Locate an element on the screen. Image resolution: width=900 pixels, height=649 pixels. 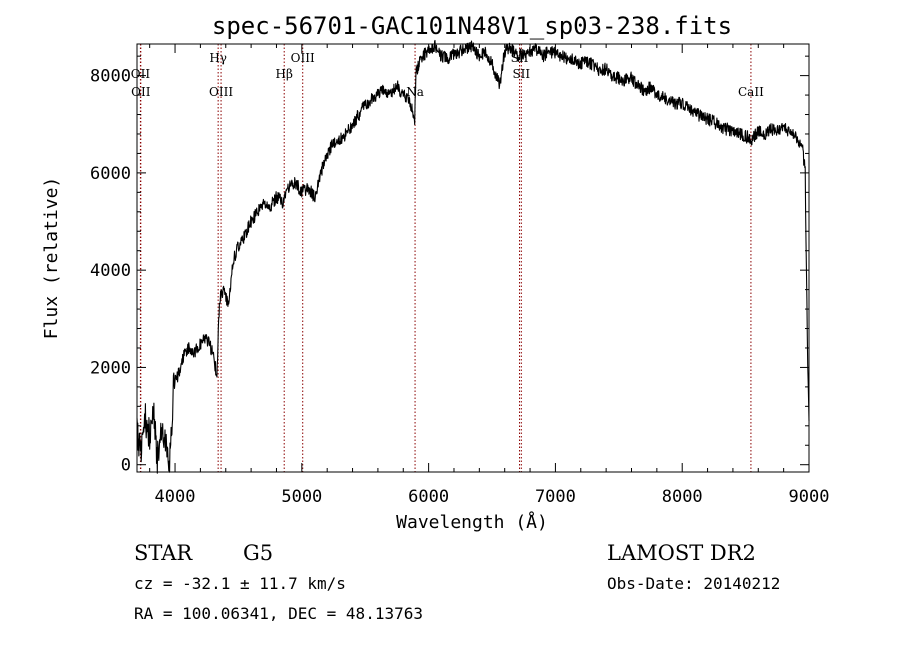
x-axis-label: Wavelength (Å) is located at coordinates (472, 522).